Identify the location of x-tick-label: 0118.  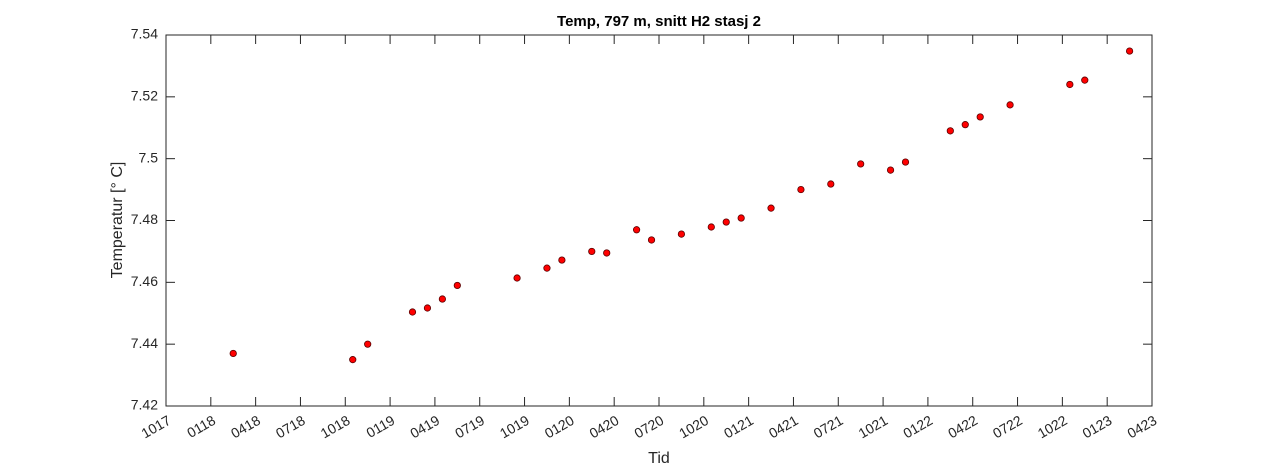
(201, 426).